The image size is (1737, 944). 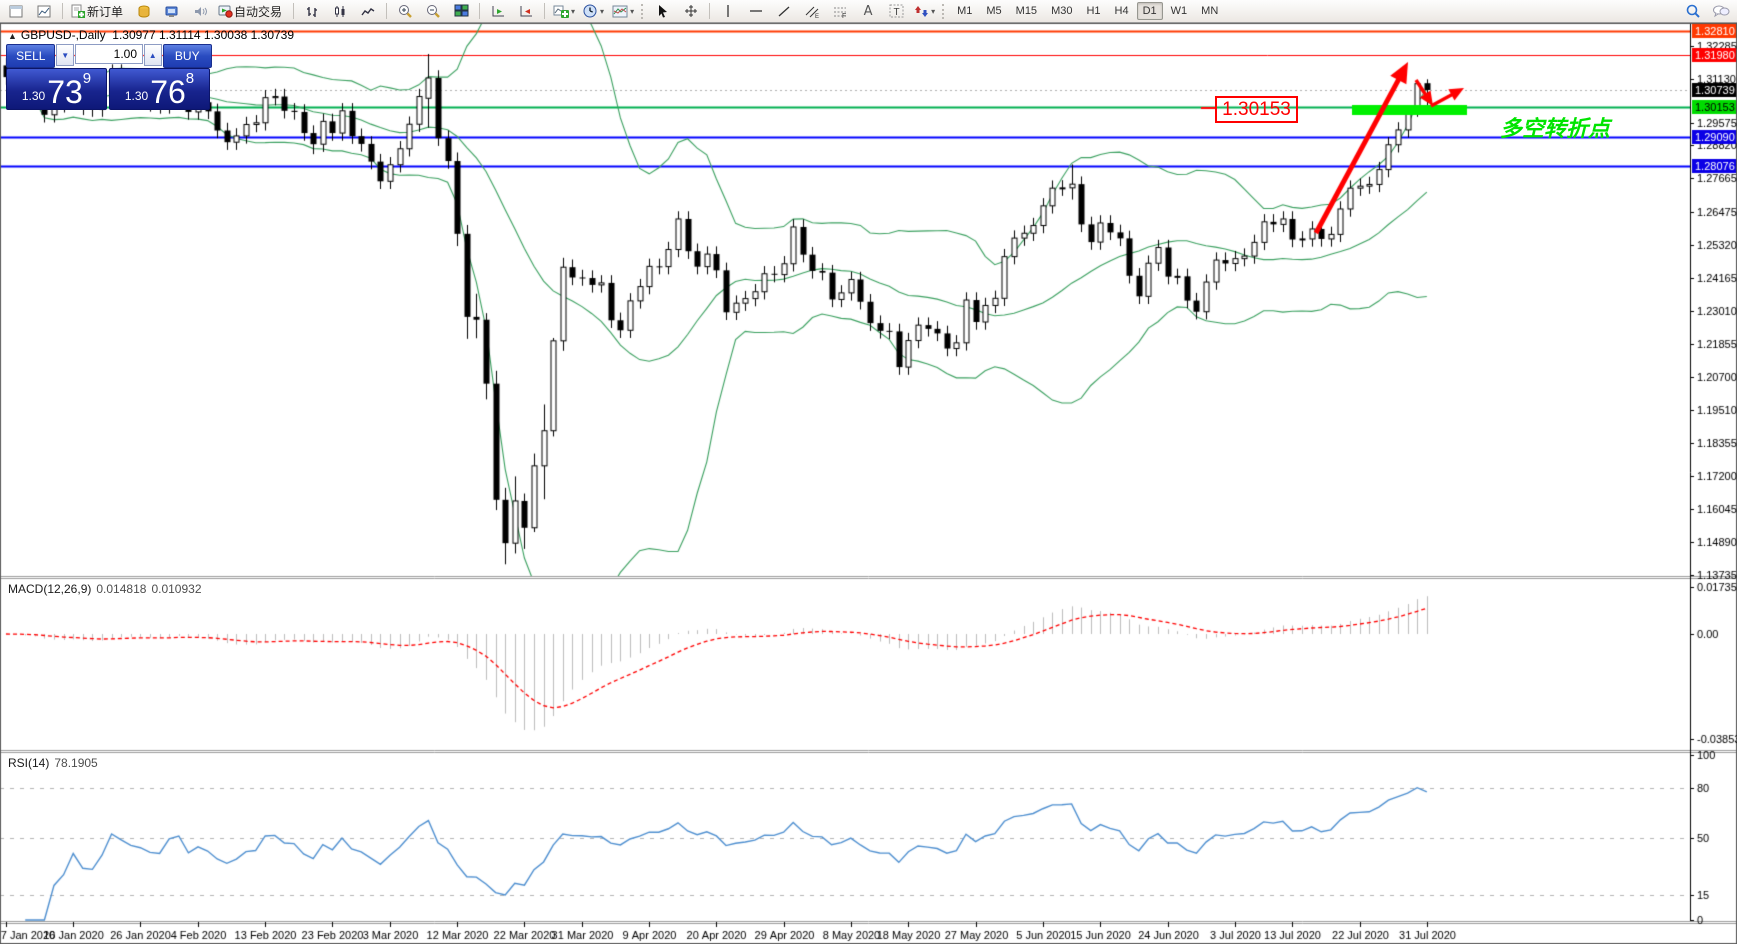 I want to click on buy-button: BUY, so click(x=187, y=56).